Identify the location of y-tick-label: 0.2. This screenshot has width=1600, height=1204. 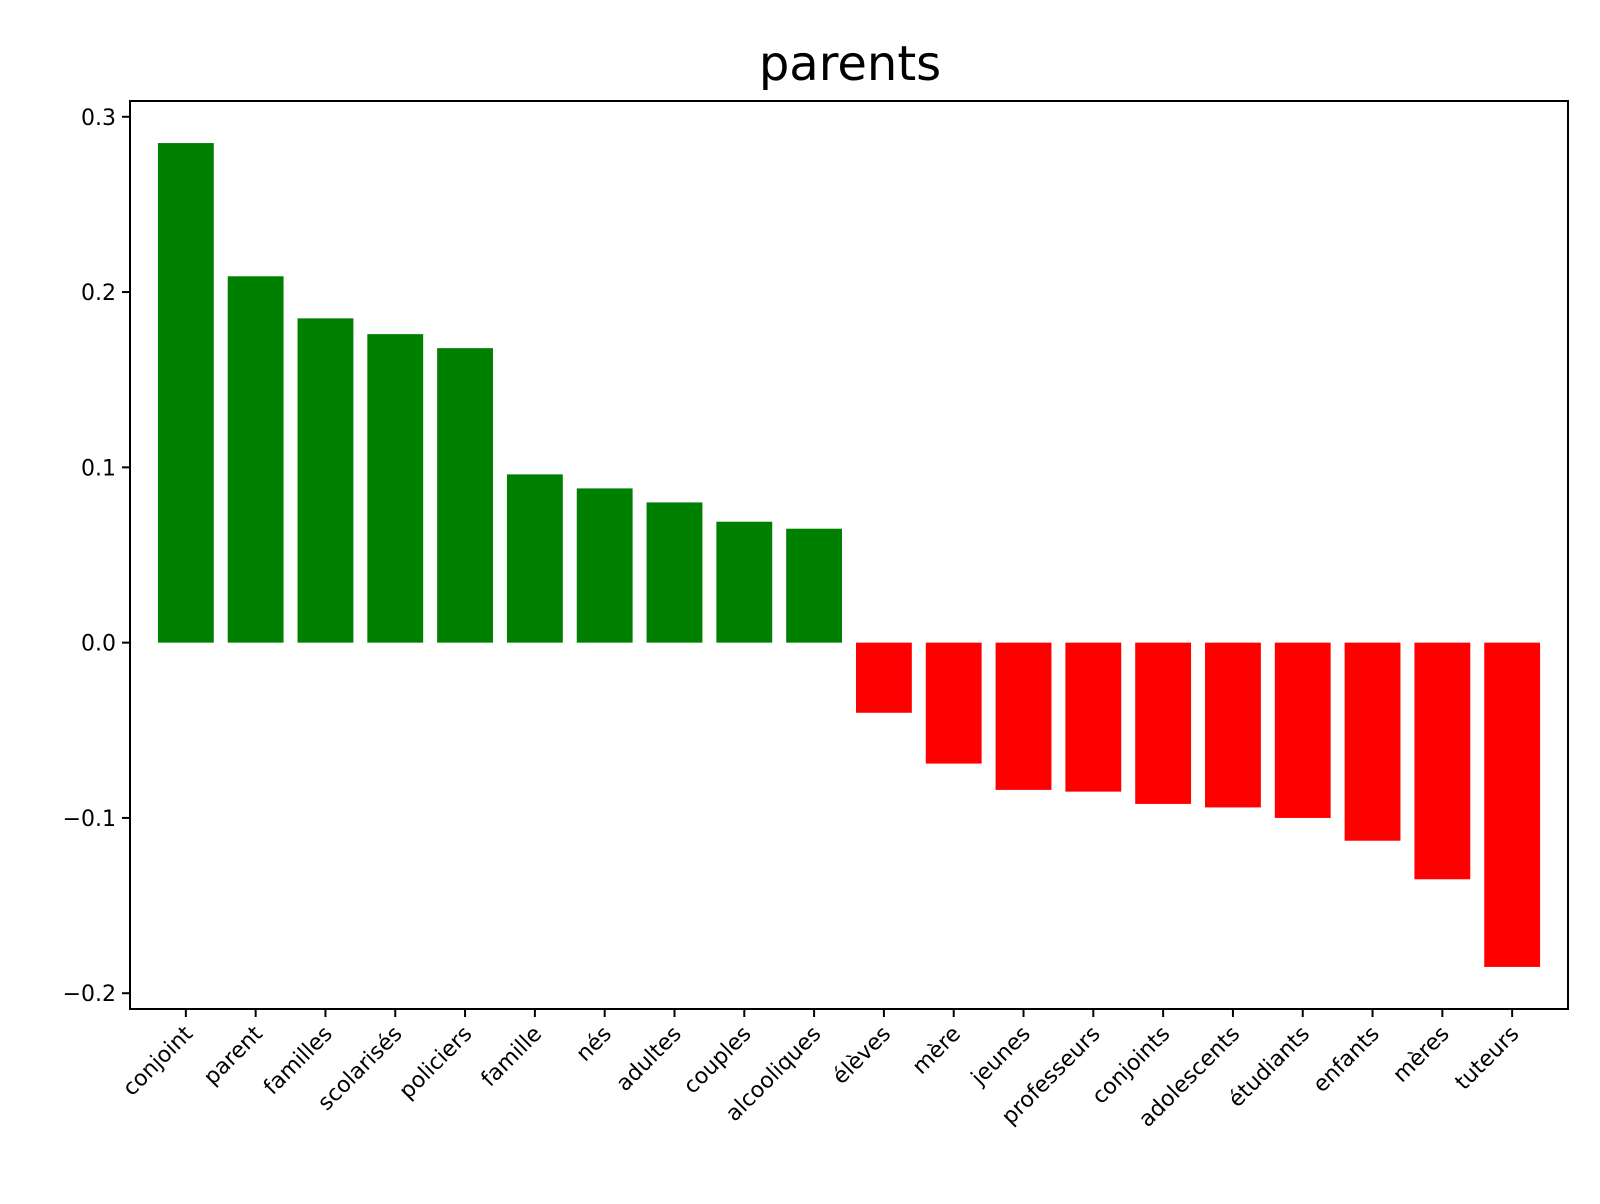
(98, 293).